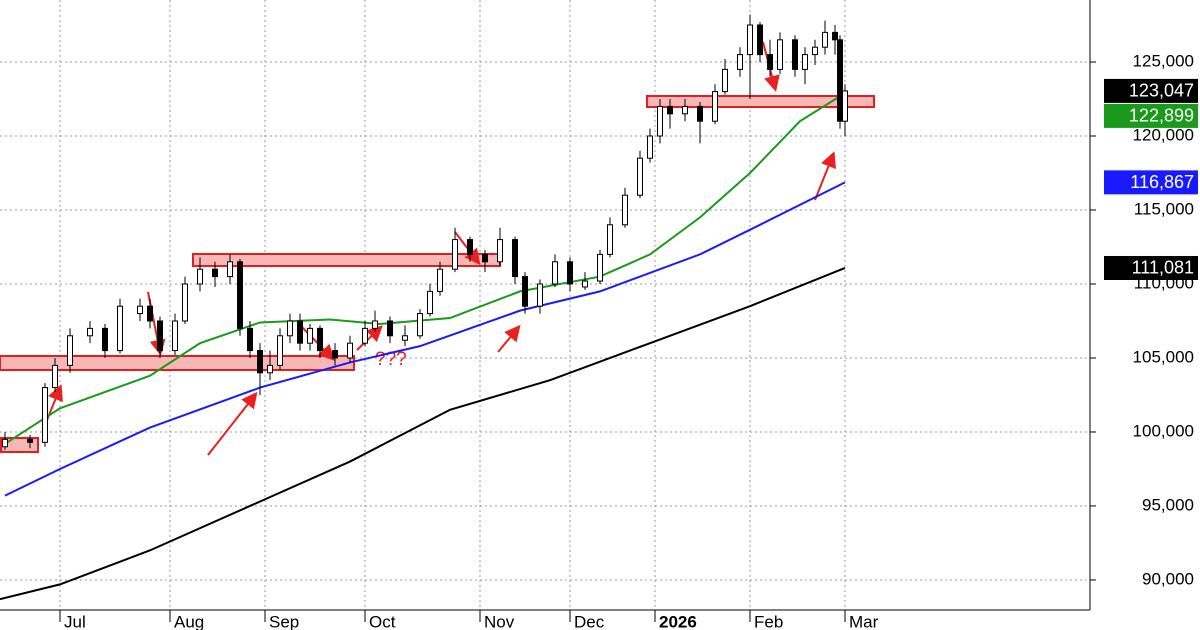 This screenshot has width=1200, height=630. I want to click on y-tick-label: 105,000, so click(1163, 356).